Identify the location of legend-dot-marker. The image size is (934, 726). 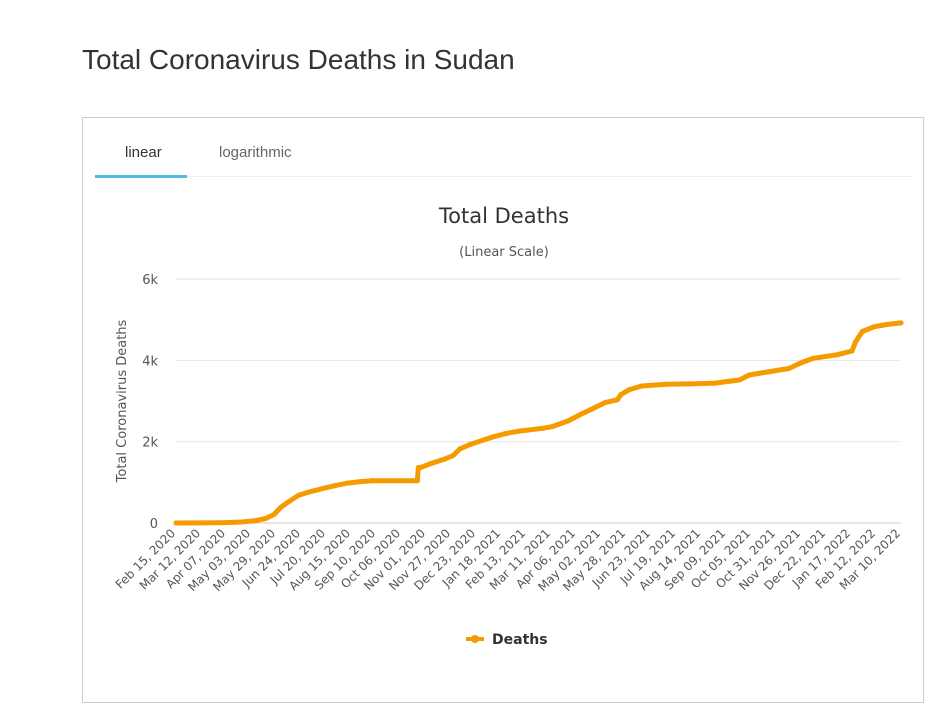
(475, 639).